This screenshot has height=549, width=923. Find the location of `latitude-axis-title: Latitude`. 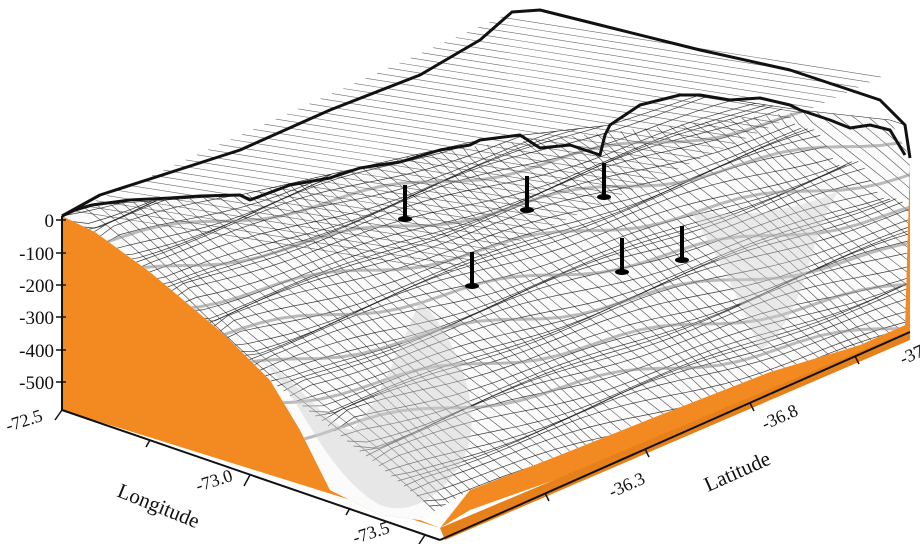

latitude-axis-title: Latitude is located at coordinates (737, 471).